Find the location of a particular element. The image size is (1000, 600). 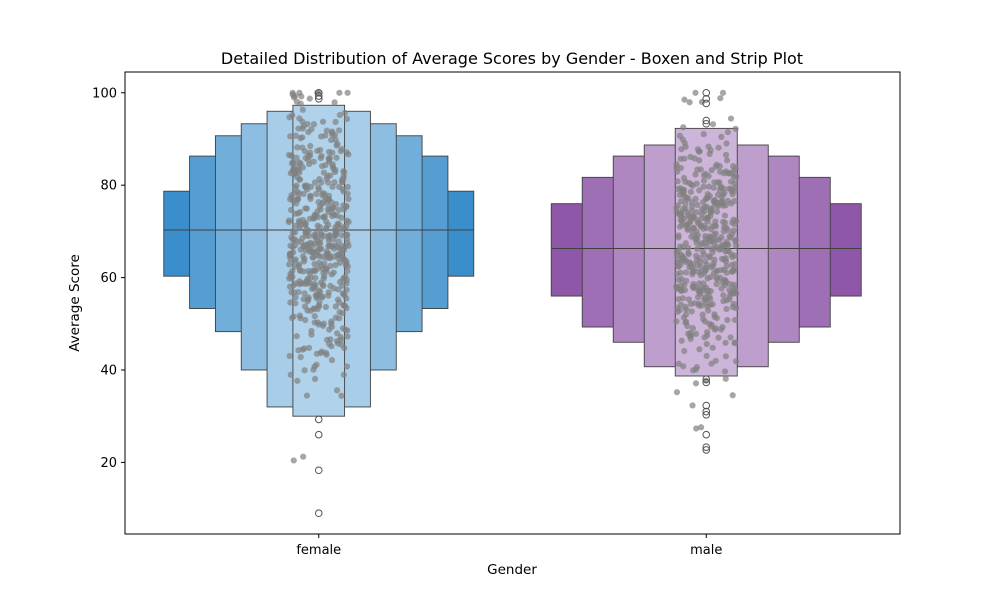

y-tick-label-60: 60 is located at coordinates (108, 278).